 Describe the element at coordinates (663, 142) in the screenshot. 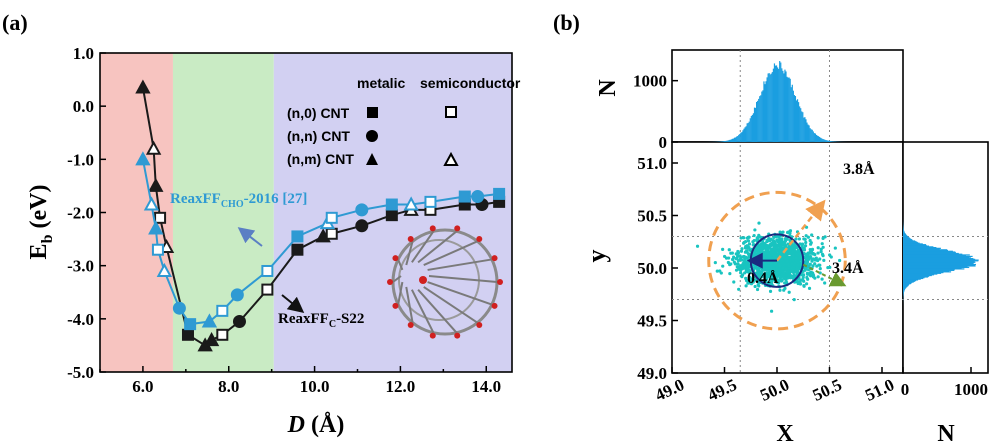

I see `y-tick-label: 0` at that location.